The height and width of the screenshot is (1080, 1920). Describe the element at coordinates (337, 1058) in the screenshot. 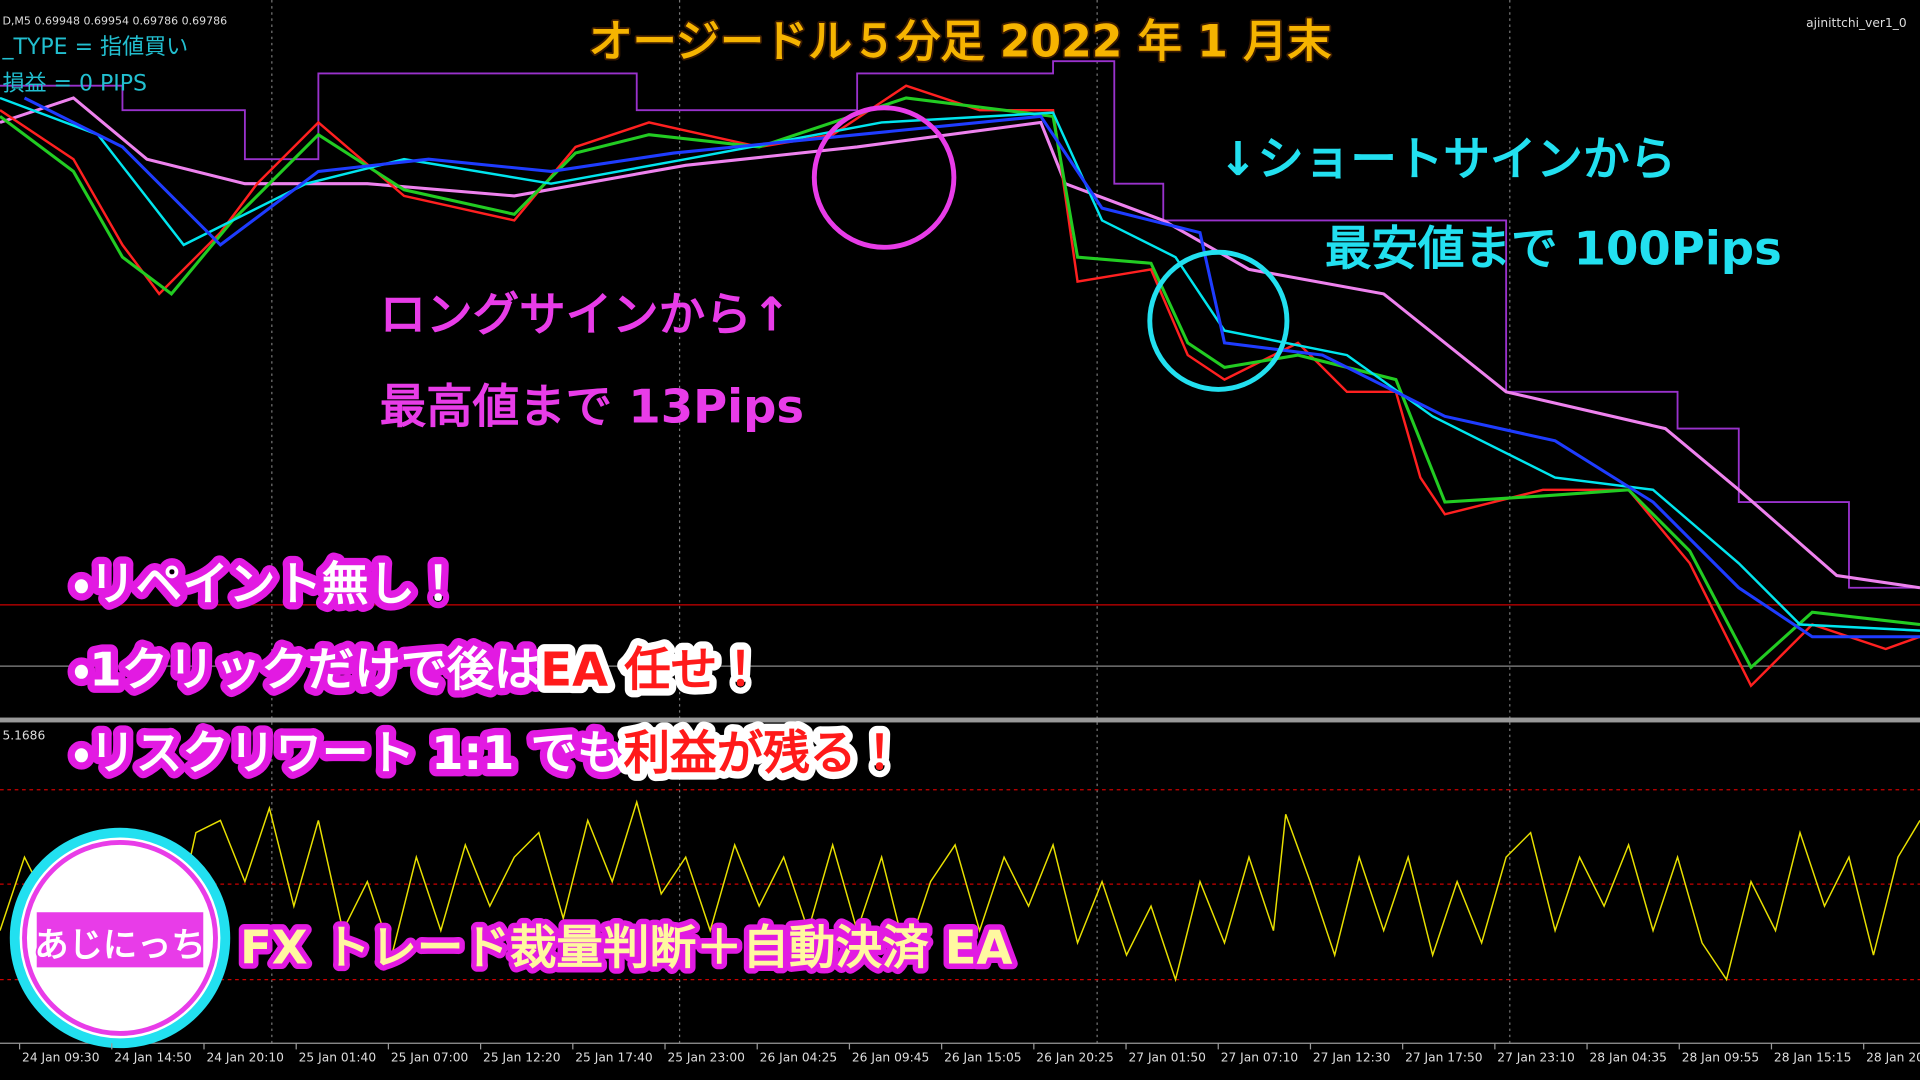

I see `x-tick-label: 25 Jan 01:40` at that location.